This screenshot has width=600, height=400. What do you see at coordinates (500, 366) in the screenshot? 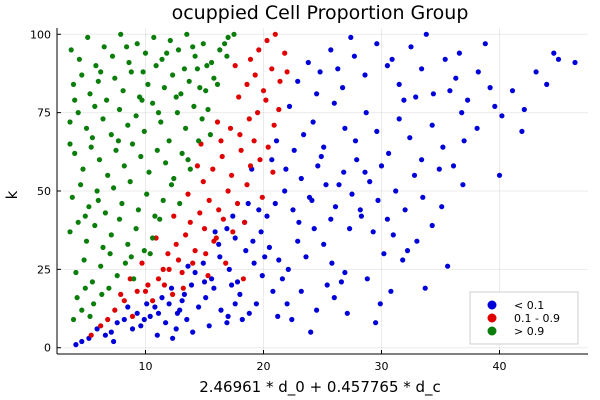
I see `x-tick-label: 40` at bounding box center [500, 366].